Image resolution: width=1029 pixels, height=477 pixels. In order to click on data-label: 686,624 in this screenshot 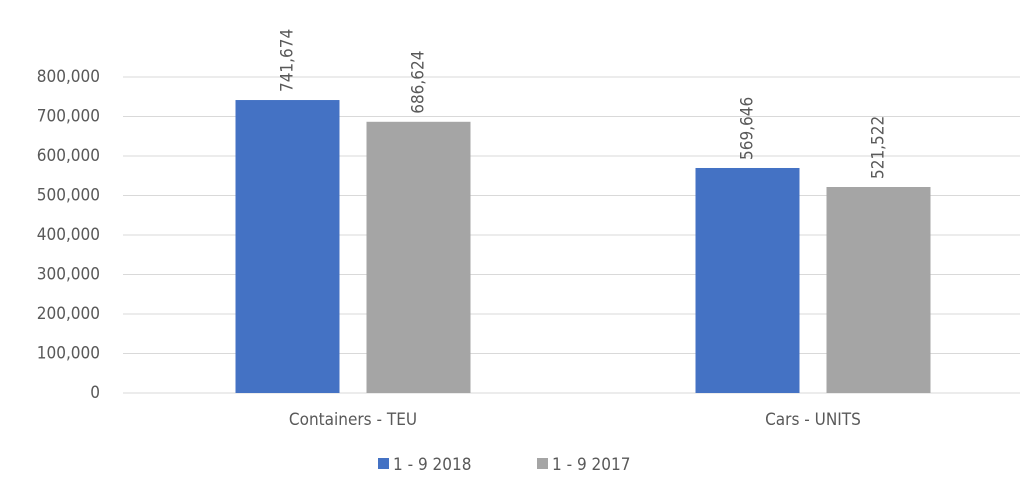, I will do `click(419, 82)`.